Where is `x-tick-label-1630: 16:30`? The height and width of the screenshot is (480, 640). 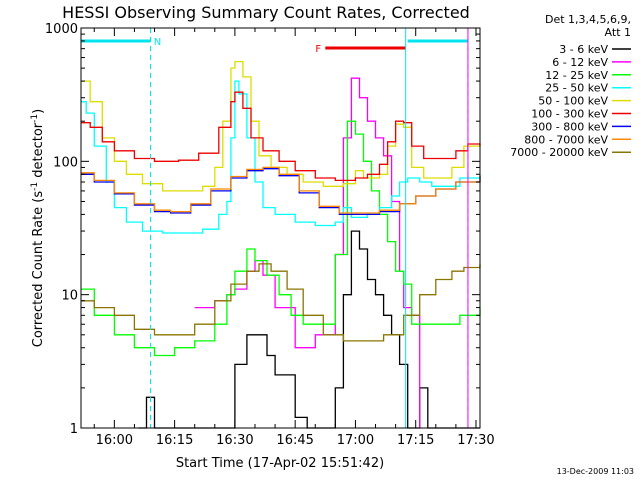
x-tick-label-1630: 16:30 is located at coordinates (234, 440).